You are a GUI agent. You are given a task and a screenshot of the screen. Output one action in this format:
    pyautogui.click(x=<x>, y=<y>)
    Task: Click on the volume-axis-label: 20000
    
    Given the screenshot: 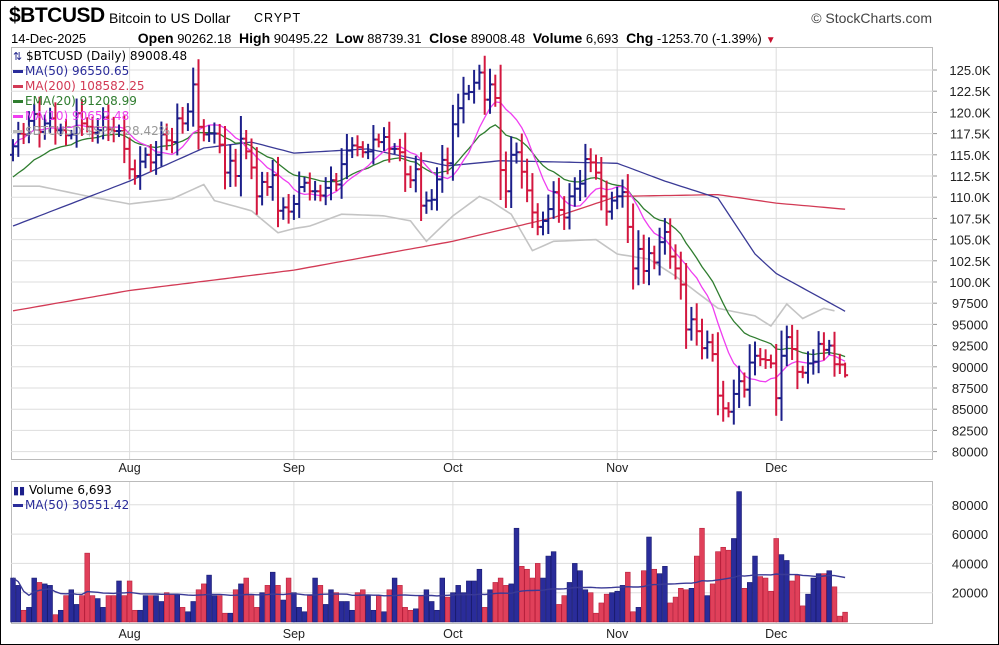 What is the action you would take?
    pyautogui.click(x=970, y=593)
    